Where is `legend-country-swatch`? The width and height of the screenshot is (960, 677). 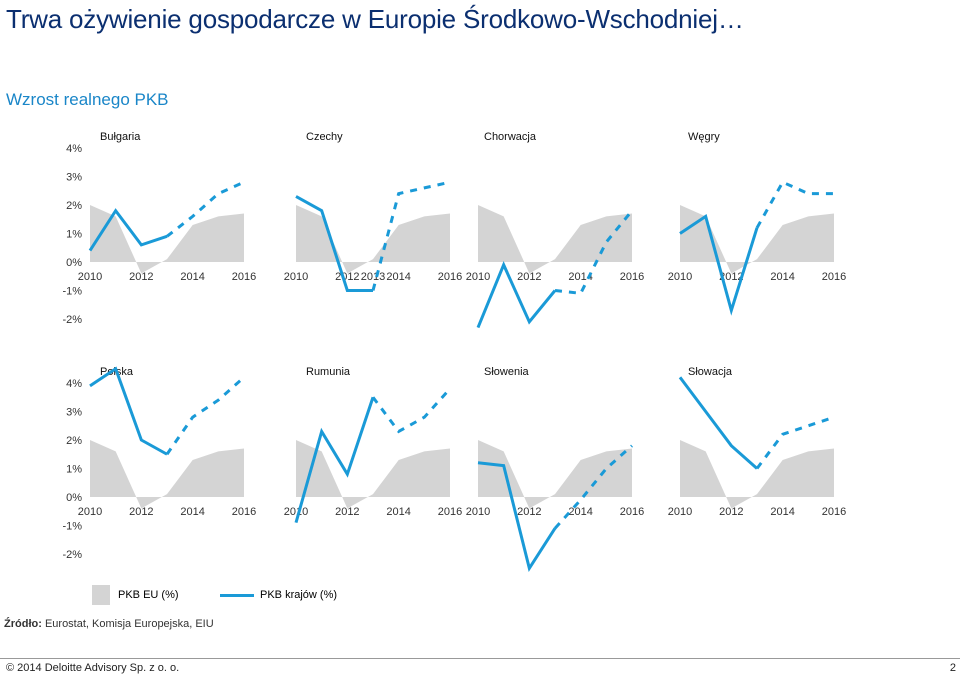 legend-country-swatch is located at coordinates (237, 595).